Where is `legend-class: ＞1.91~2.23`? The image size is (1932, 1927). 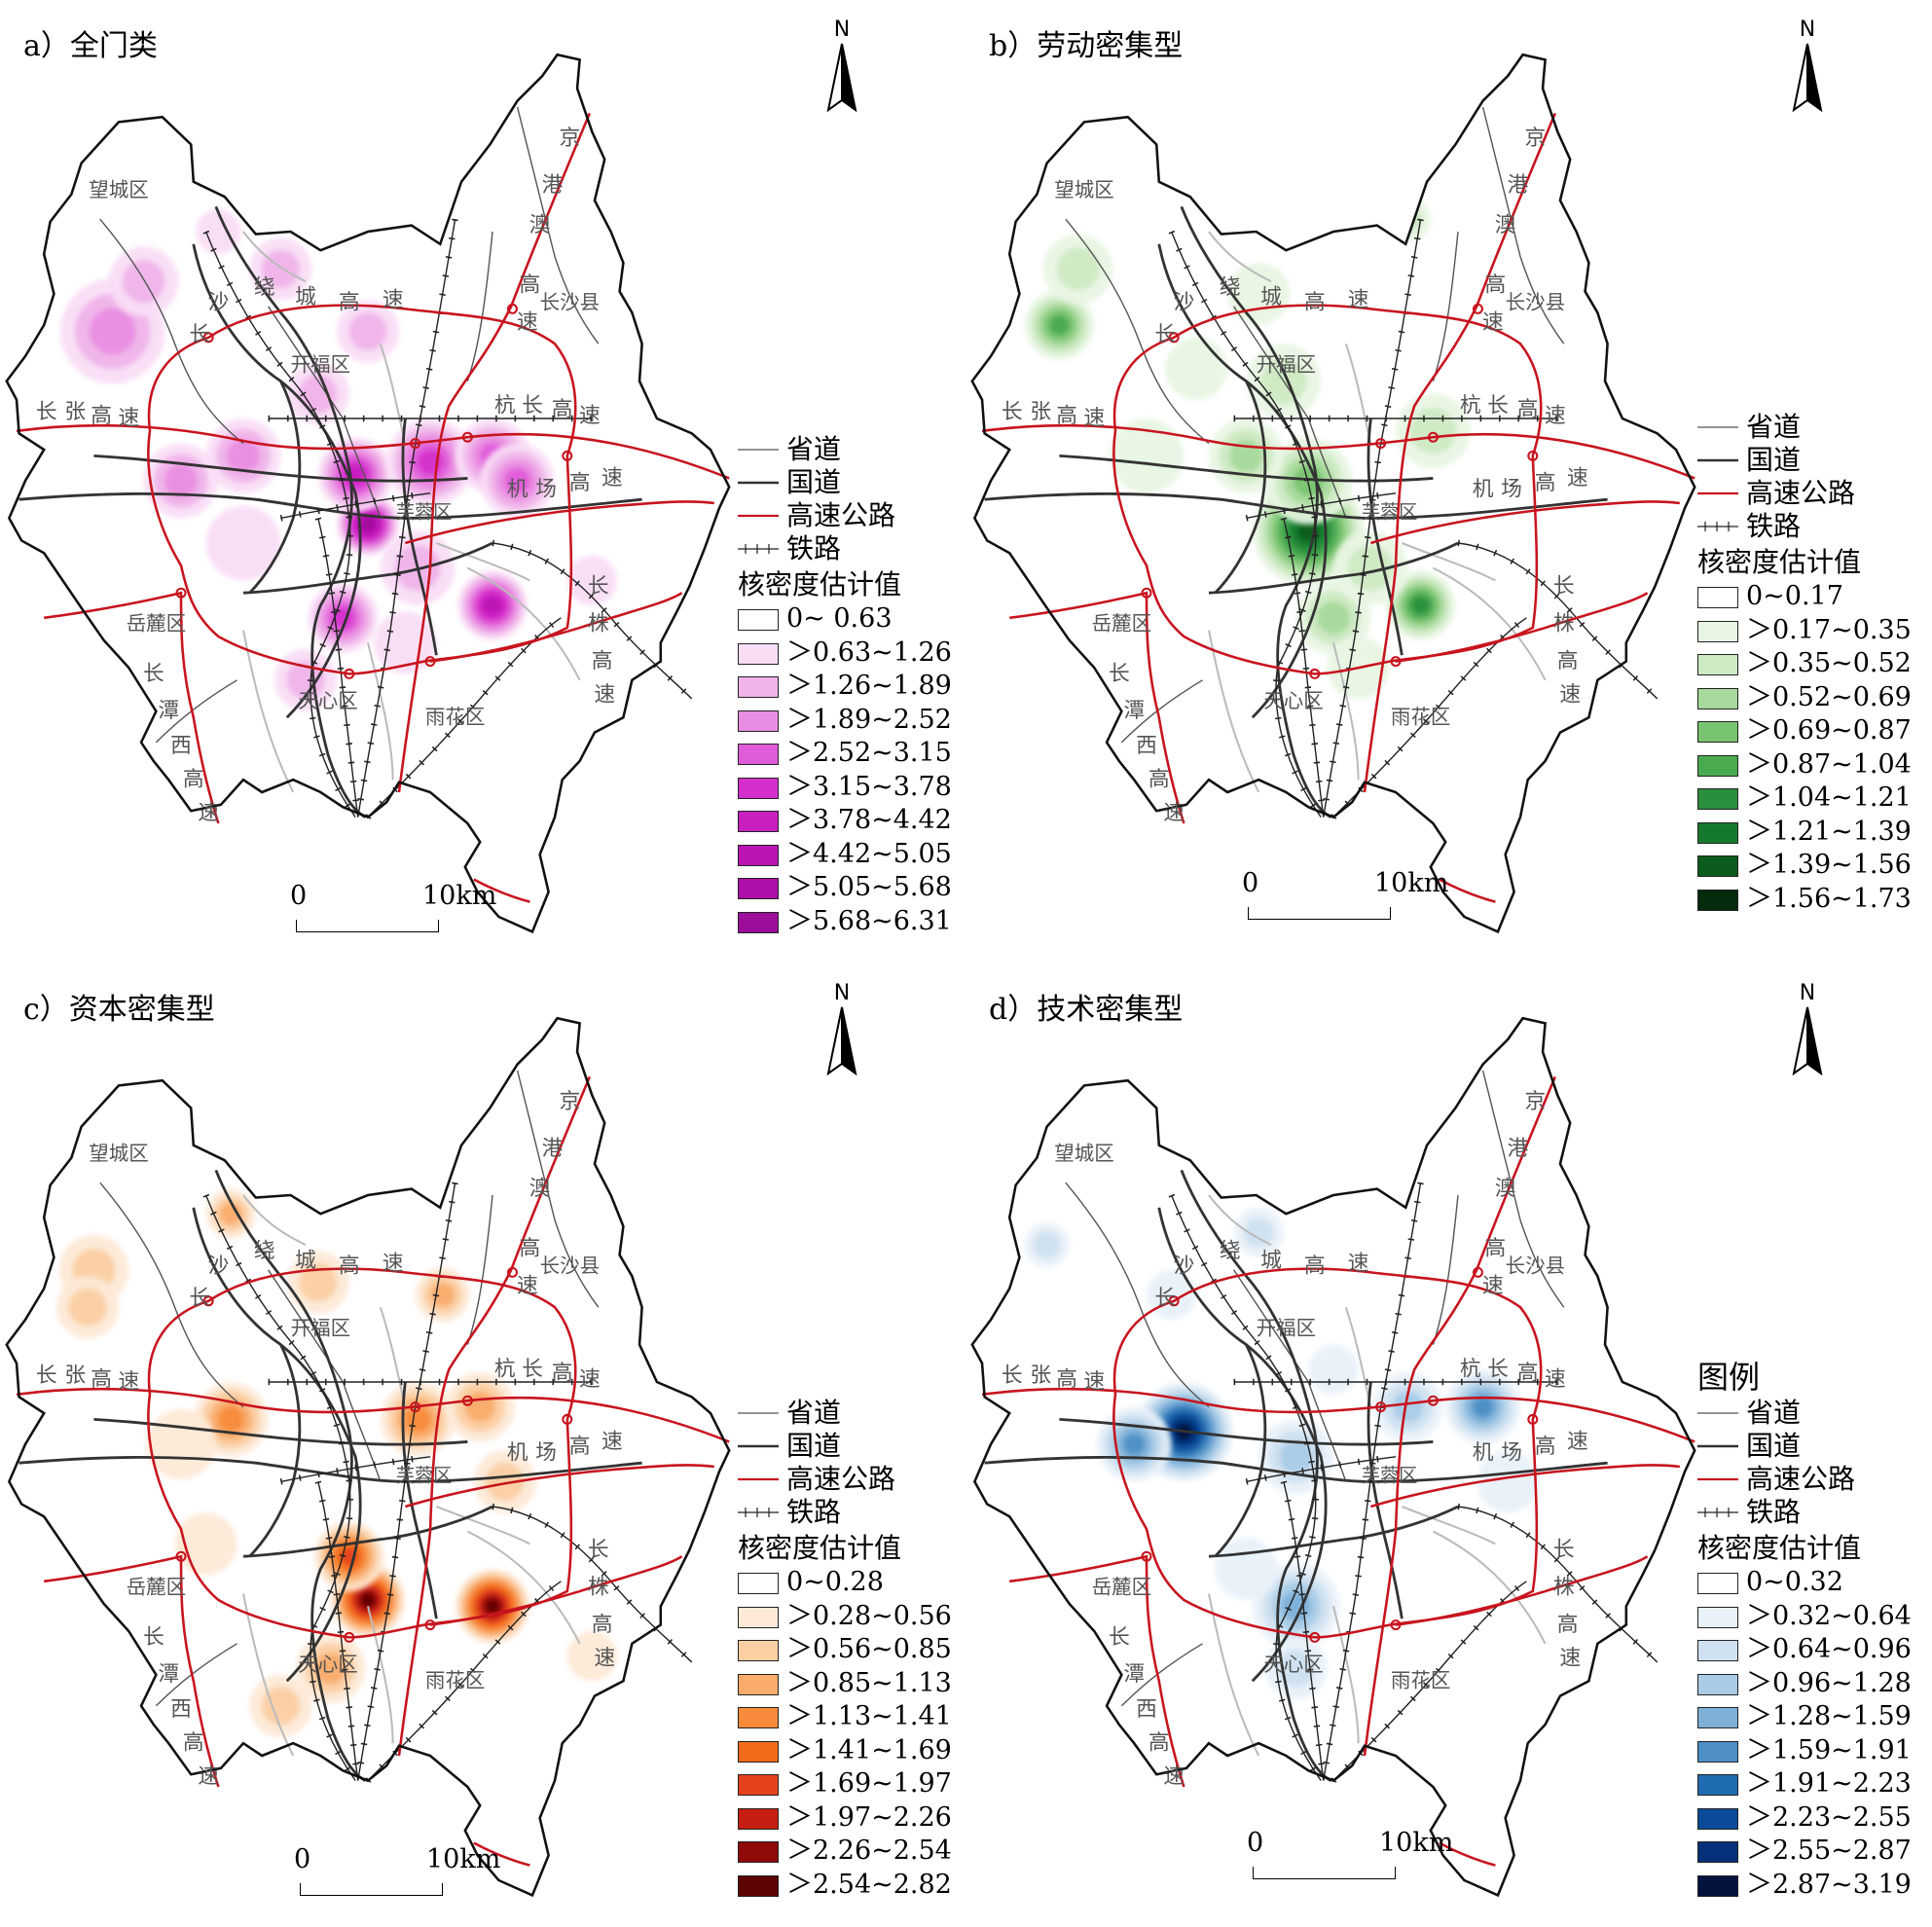 legend-class: ＞1.91~2.23 is located at coordinates (1804, 1784).